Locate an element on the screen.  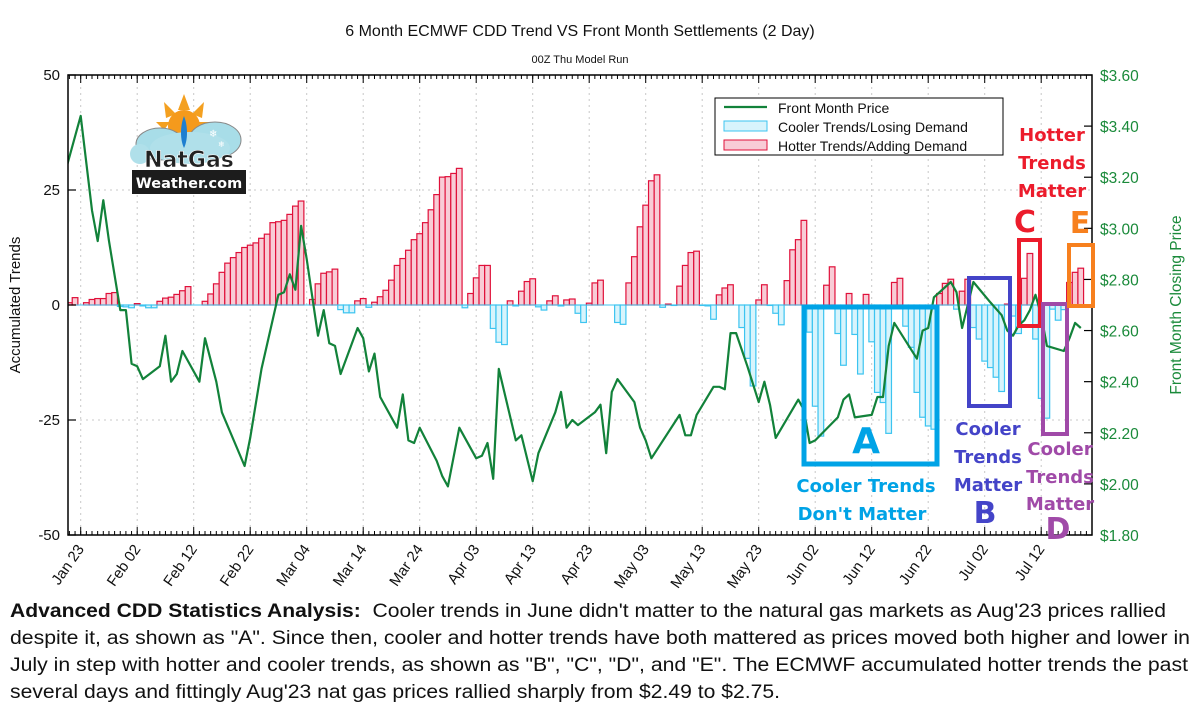
y2-tick-label: $3.00 is located at coordinates (1119, 229).